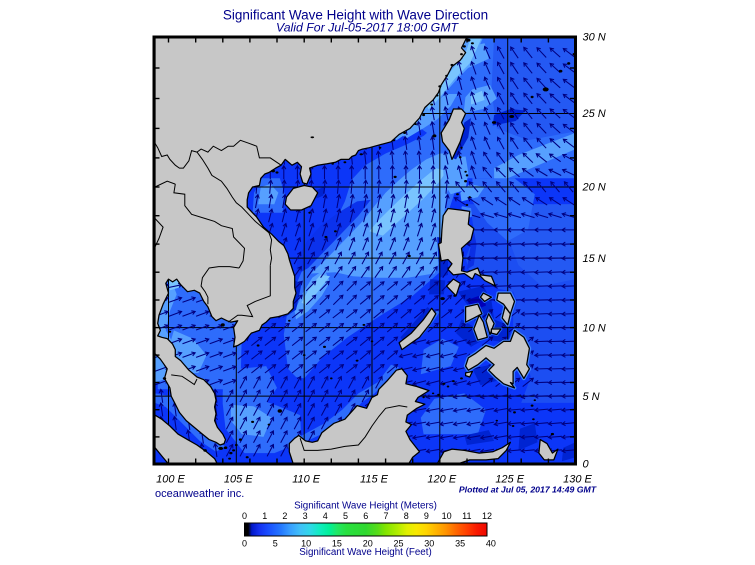 Image resolution: width=755 pixels, height=565 pixels. What do you see at coordinates (199, 494) in the screenshot?
I see `svg-text: oceanweather inc.` at bounding box center [199, 494].